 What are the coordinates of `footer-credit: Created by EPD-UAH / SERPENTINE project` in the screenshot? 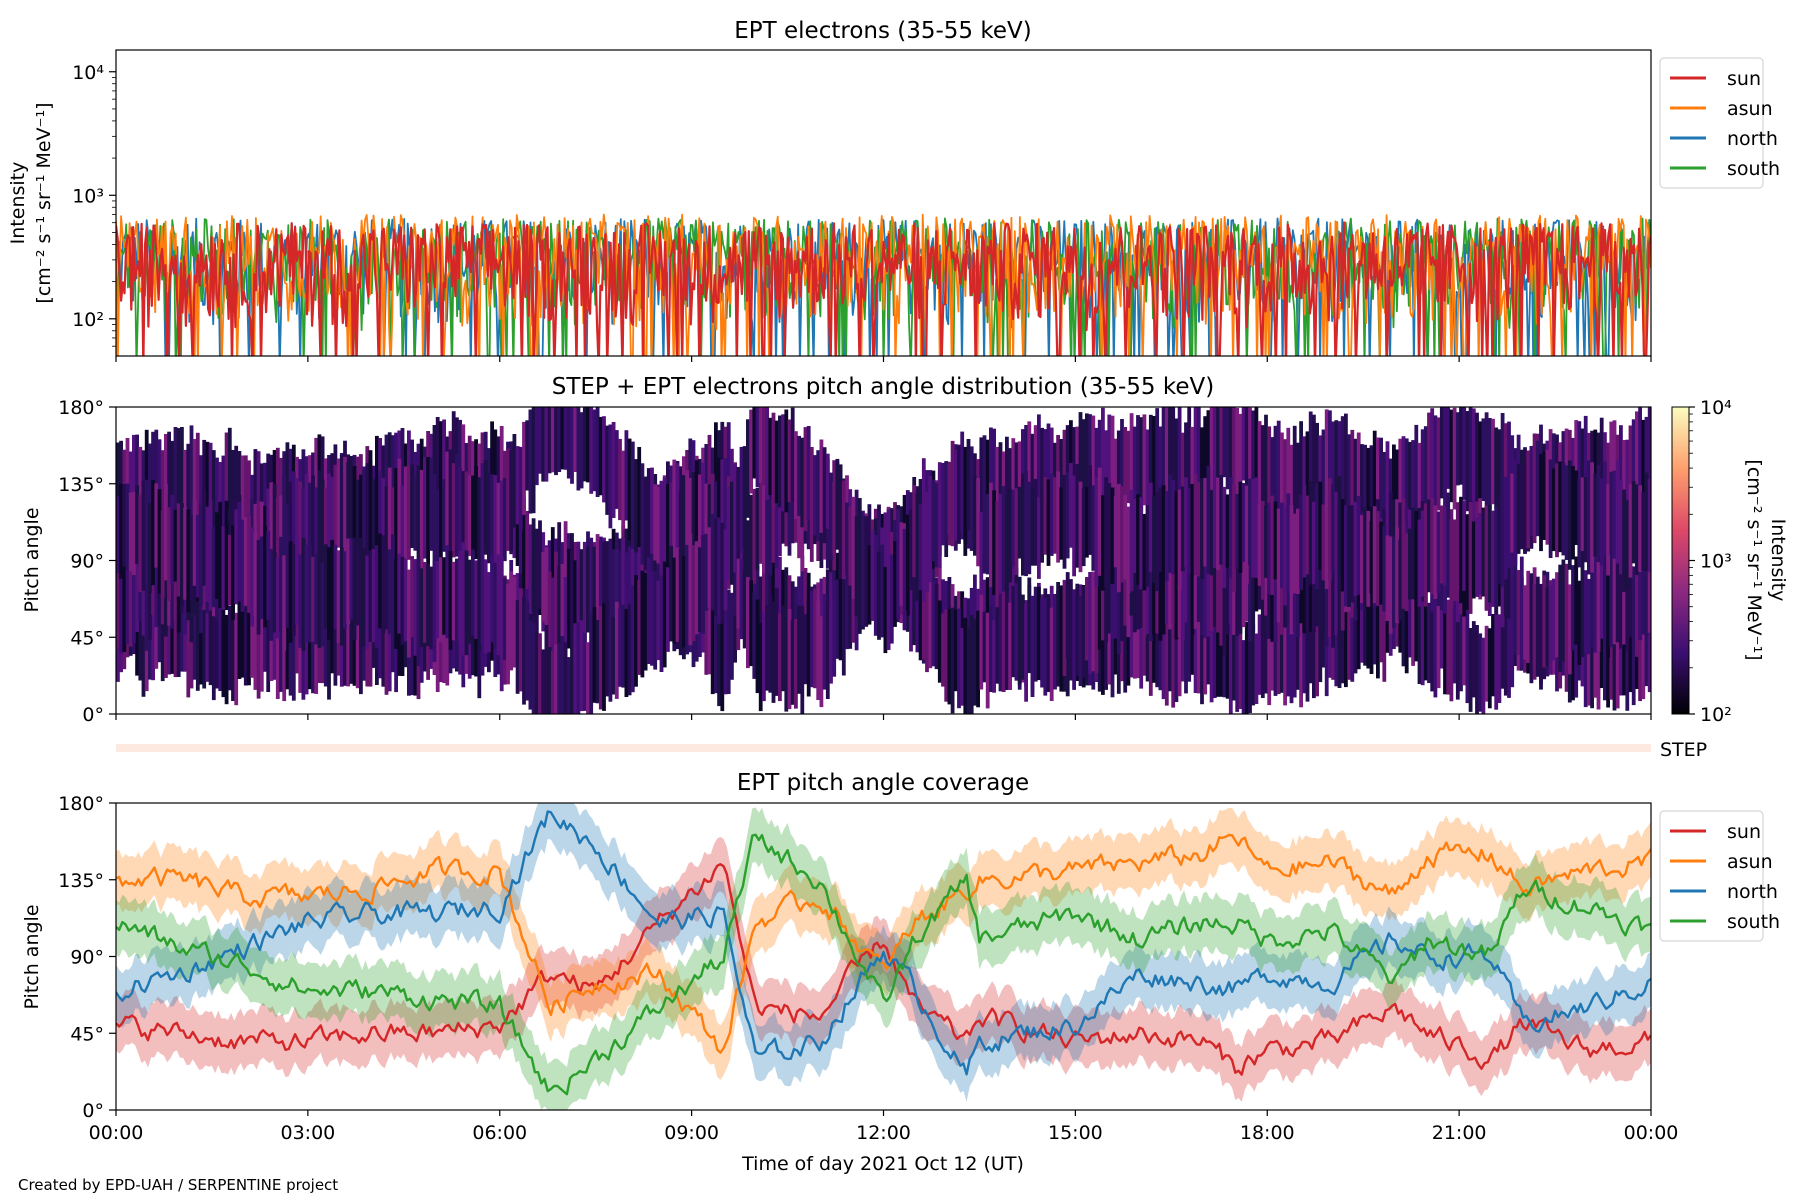 It's located at (178, 1185).